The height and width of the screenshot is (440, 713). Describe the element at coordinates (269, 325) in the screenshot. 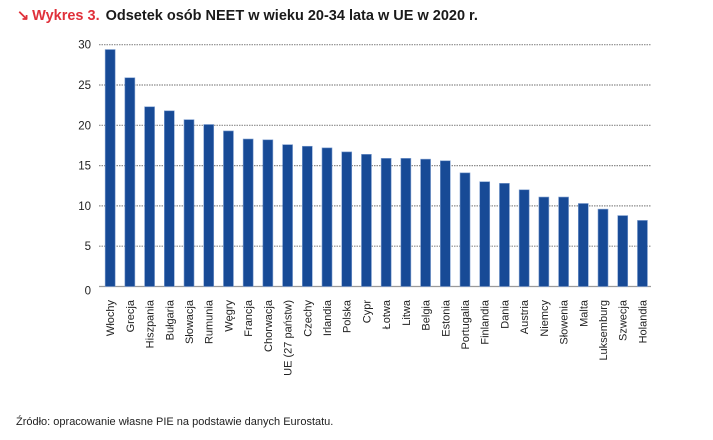

I see `x-tick-label: Chorwacja` at that location.